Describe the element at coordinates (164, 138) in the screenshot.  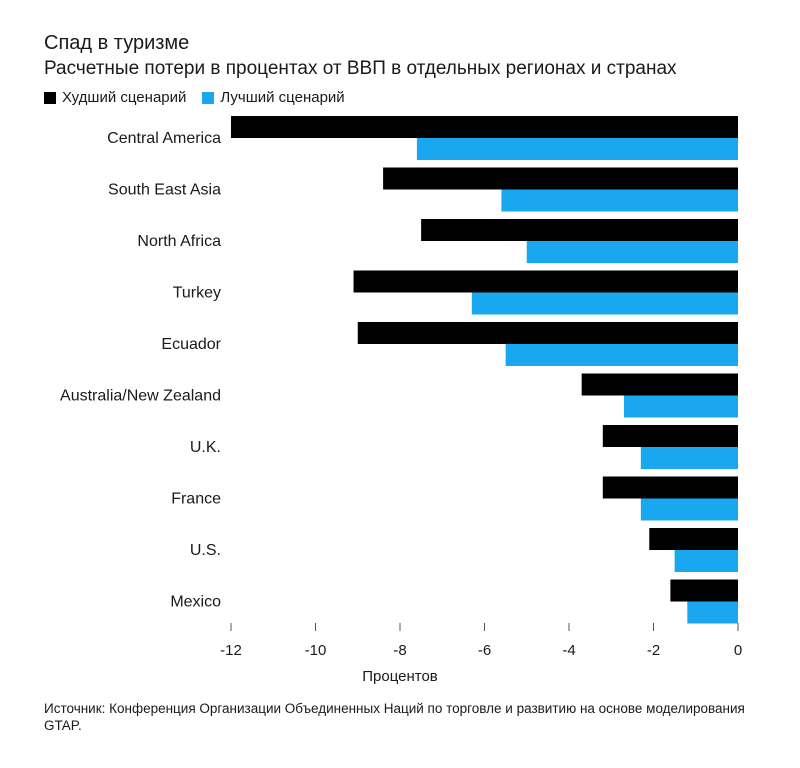
I see `category-label: Central America` at that location.